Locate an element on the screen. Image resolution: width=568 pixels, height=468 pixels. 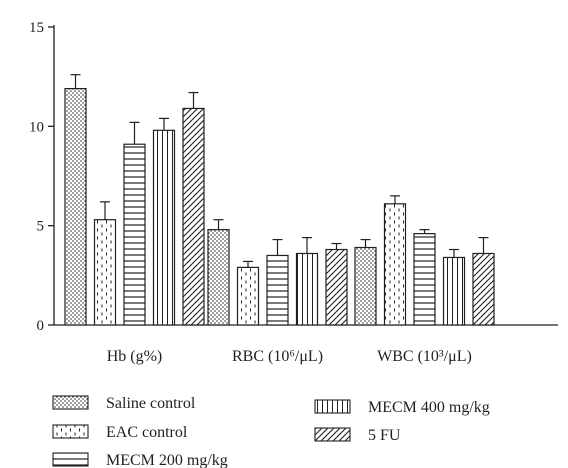
legend-item: EAC control is located at coordinates (120, 432).